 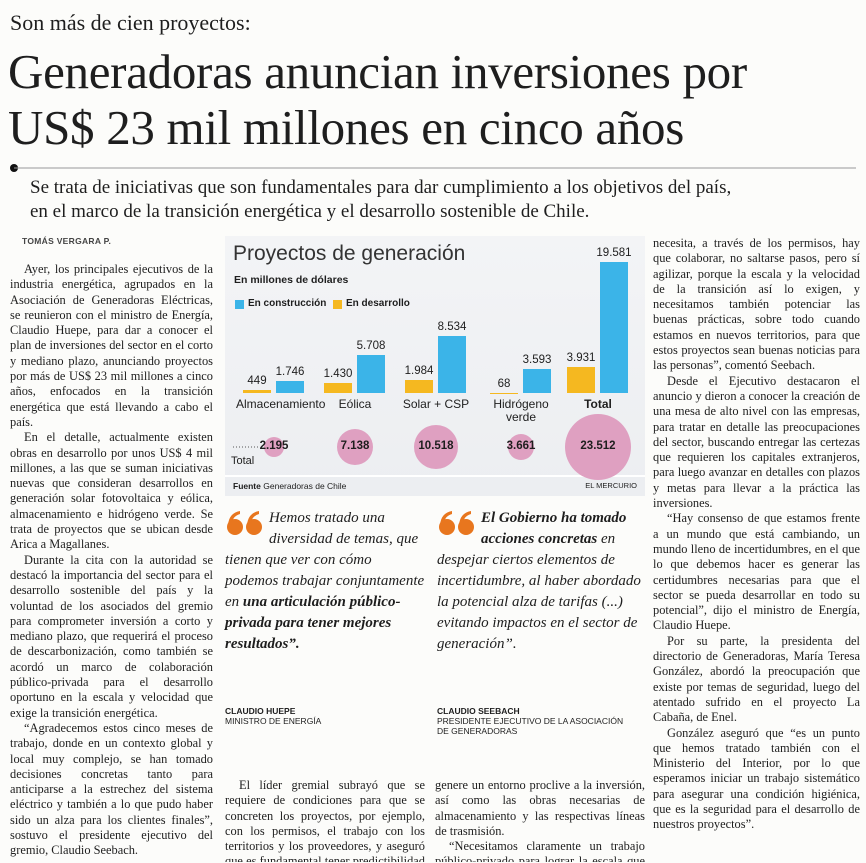 What do you see at coordinates (436, 404) in the screenshot?
I see `category-label: Solar + CSP` at bounding box center [436, 404].